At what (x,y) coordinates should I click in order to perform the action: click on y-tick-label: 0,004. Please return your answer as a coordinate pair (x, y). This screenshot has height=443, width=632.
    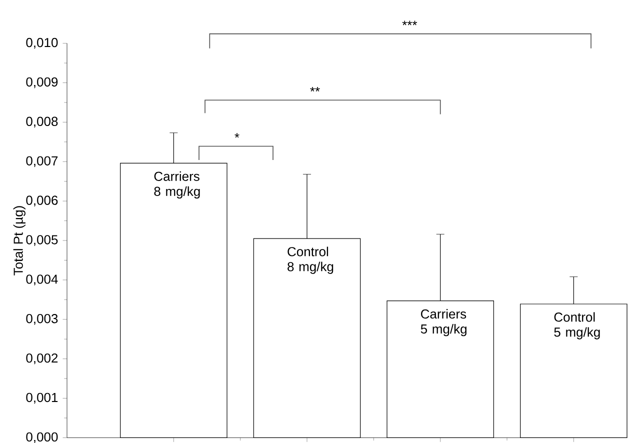
    Looking at the image, I should click on (42, 280).